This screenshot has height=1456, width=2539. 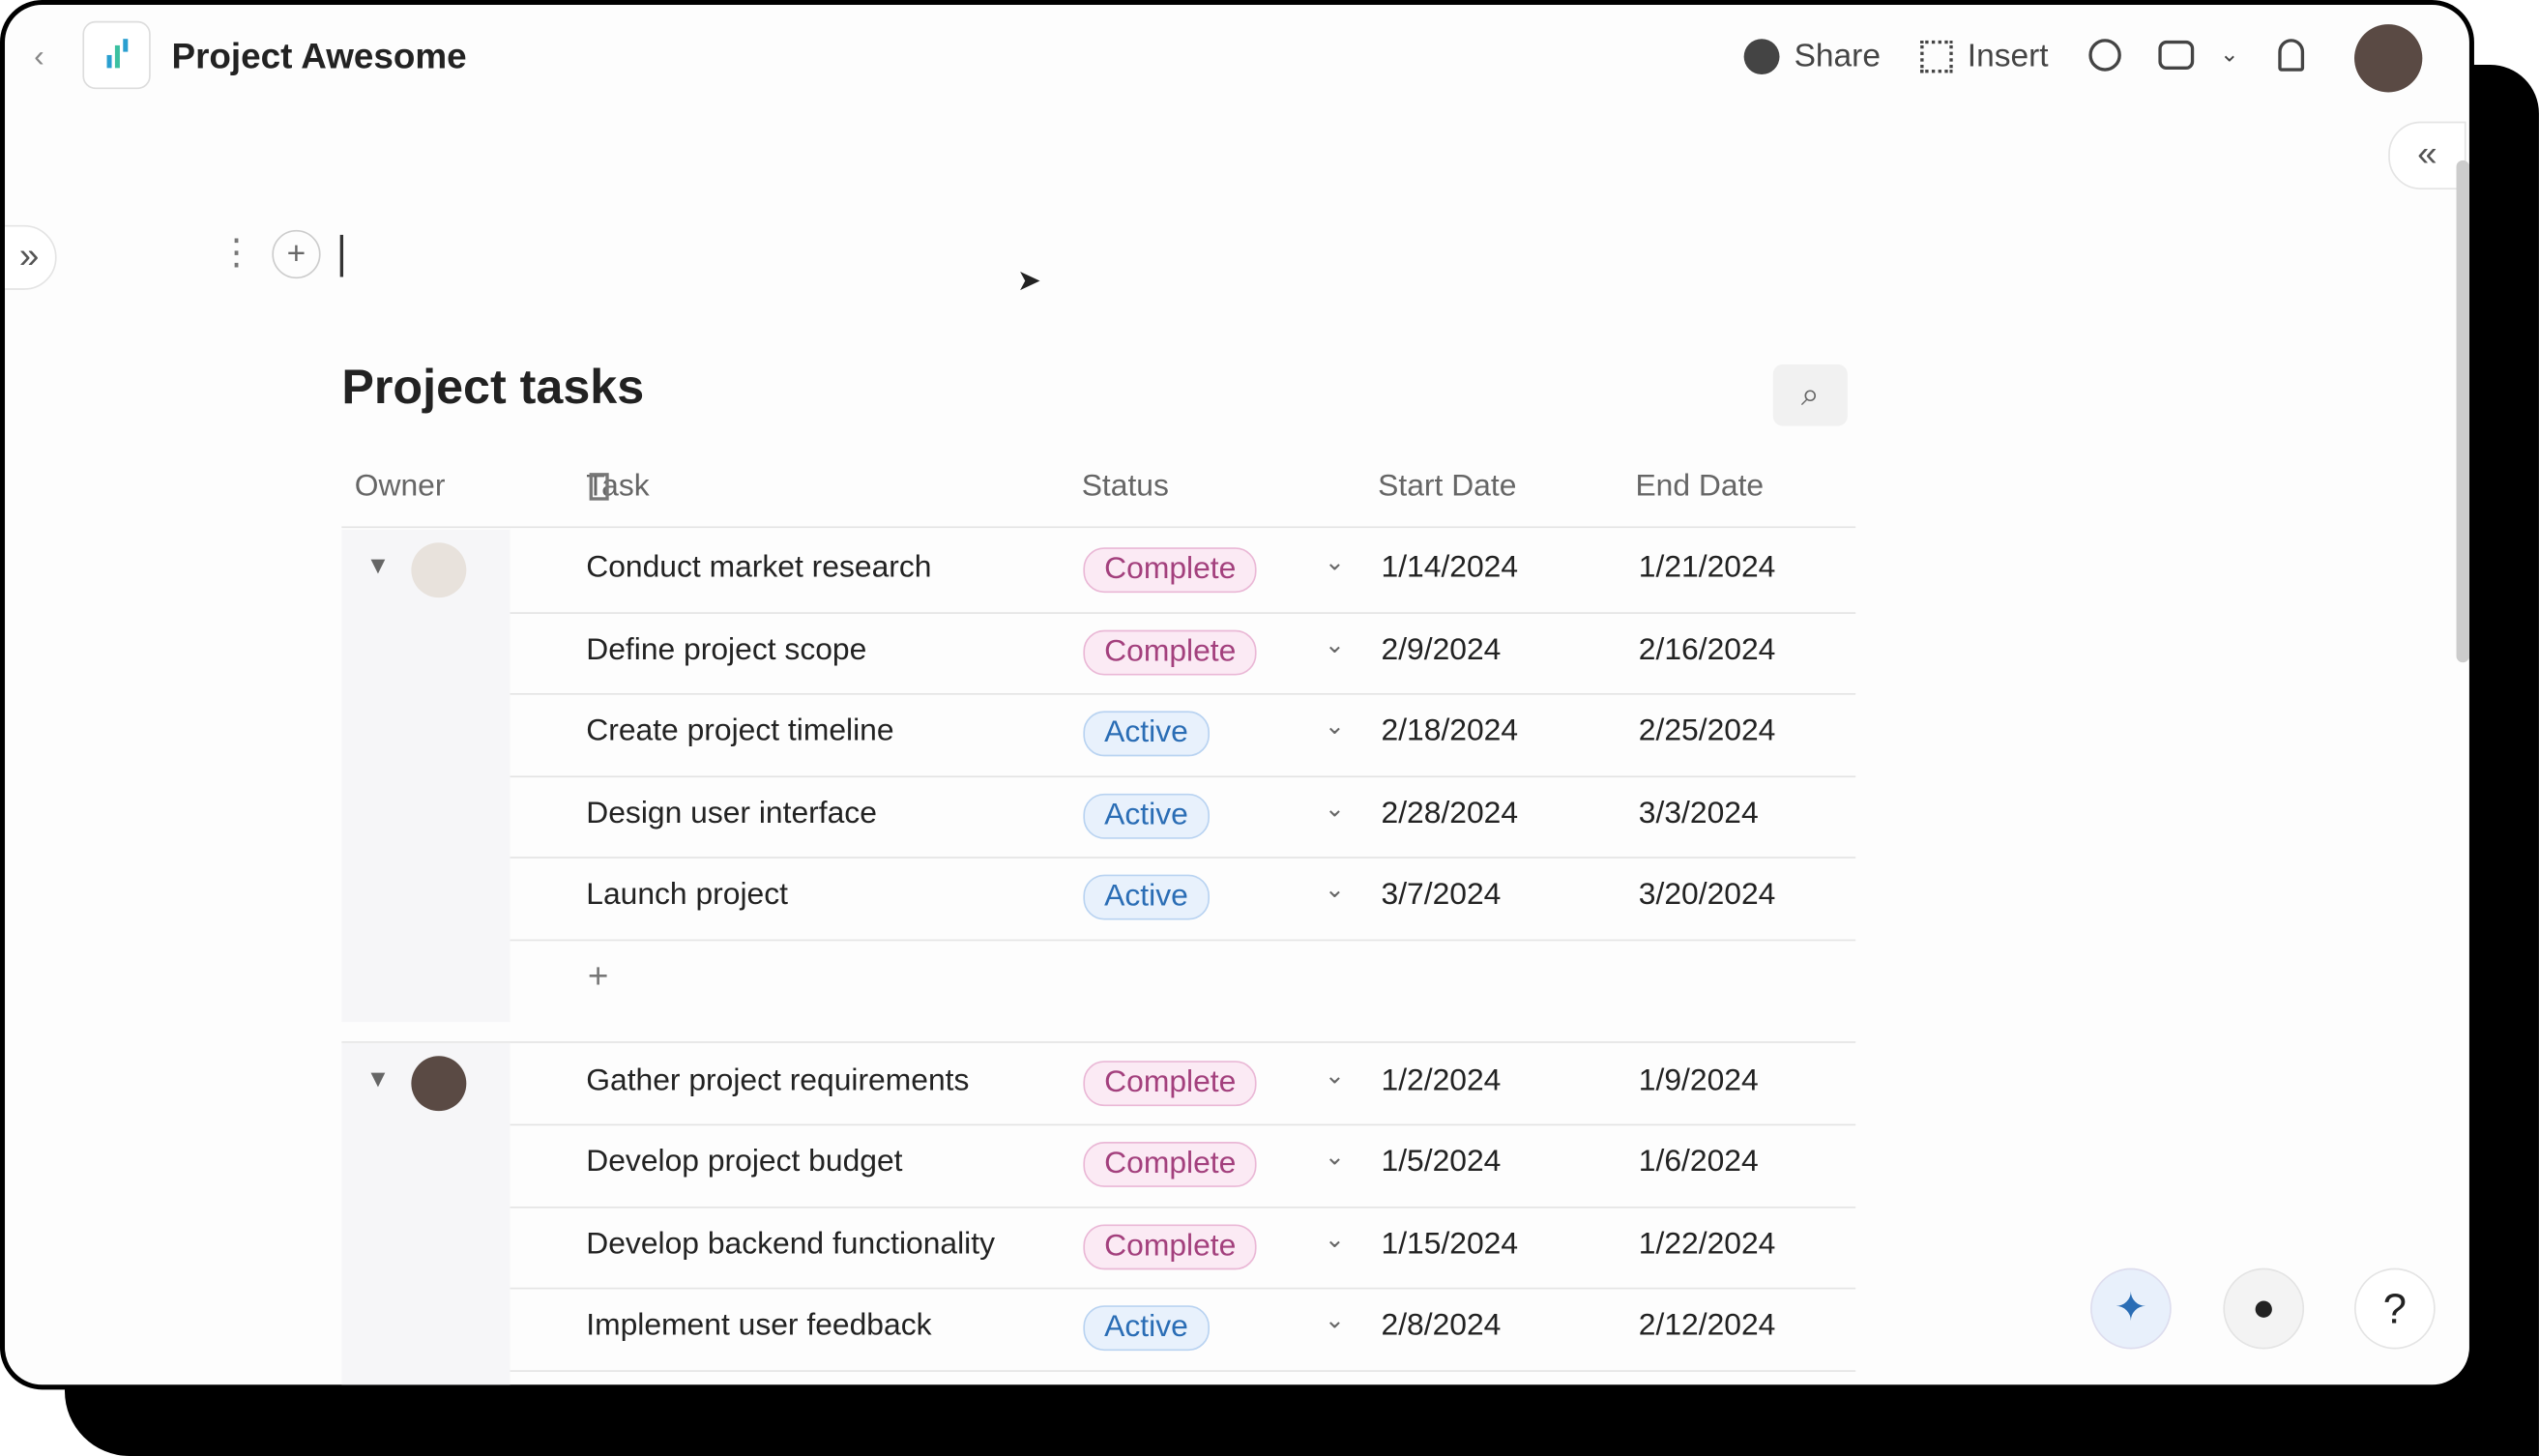 I want to click on scrollbar, so click(x=2462, y=412).